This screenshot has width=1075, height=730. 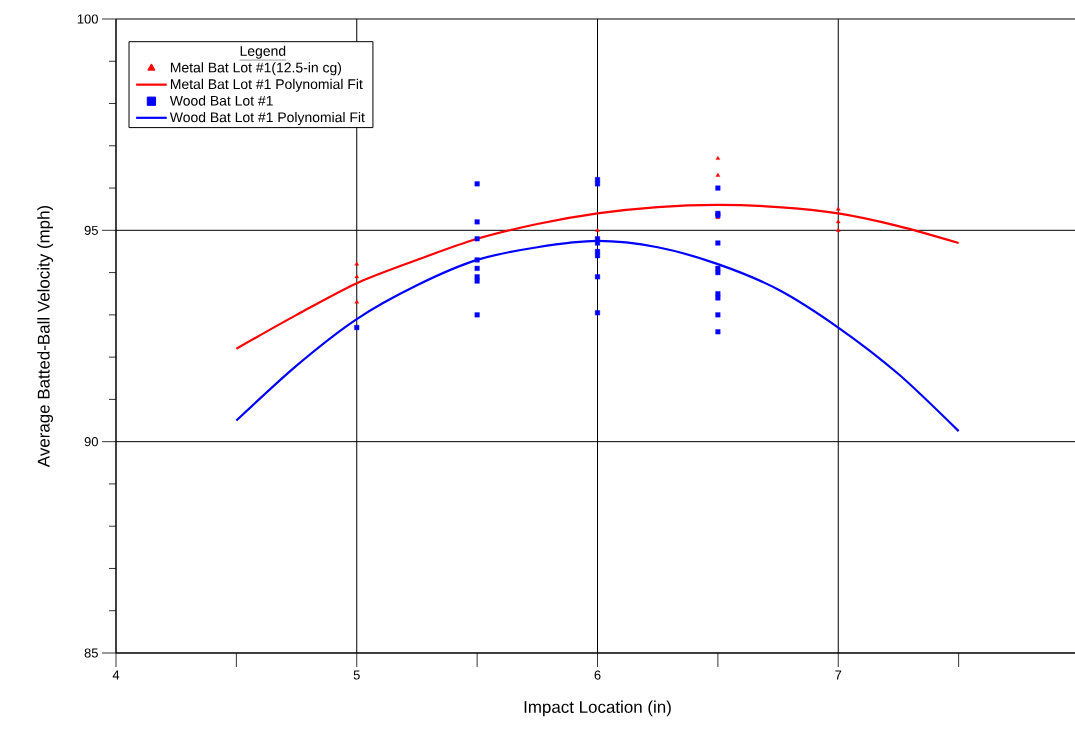 What do you see at coordinates (263, 52) in the screenshot?
I see `legend-title: Legend` at bounding box center [263, 52].